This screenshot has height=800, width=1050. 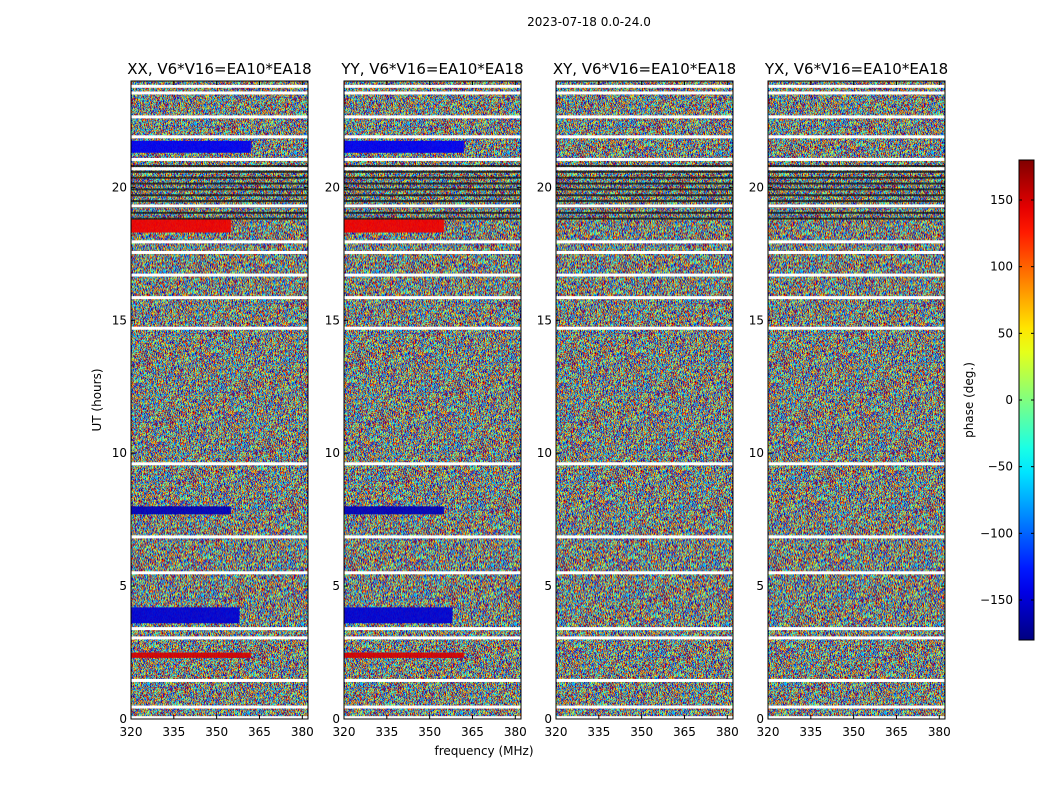 What do you see at coordinates (219, 69) in the screenshot?
I see `panel-title: XX, V6*V16=EA10*EA18` at bounding box center [219, 69].